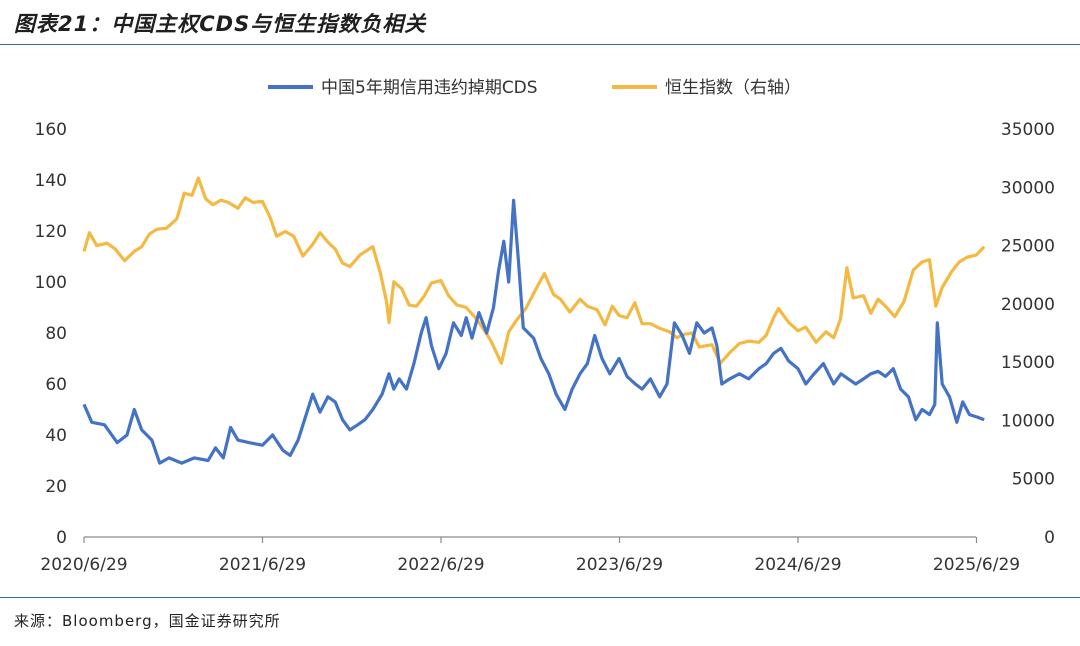  I want to click on y-left-tick-label: 60, so click(56, 385).